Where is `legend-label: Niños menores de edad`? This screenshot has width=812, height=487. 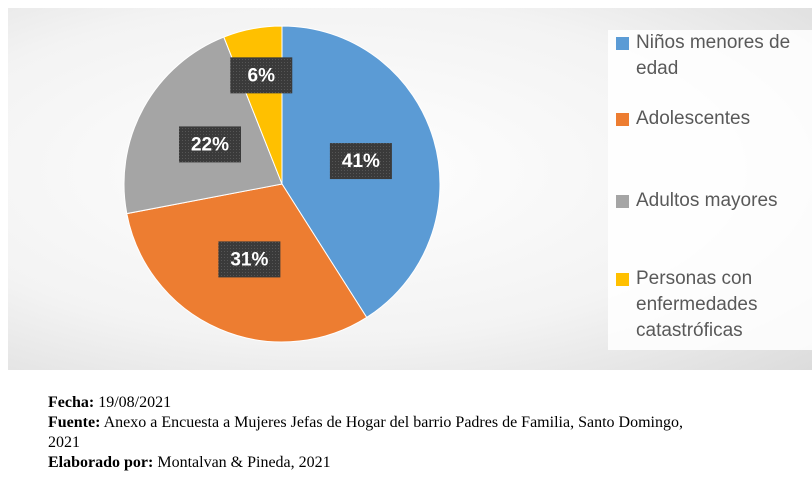 legend-label: Niños menores de edad is located at coordinates (713, 55).